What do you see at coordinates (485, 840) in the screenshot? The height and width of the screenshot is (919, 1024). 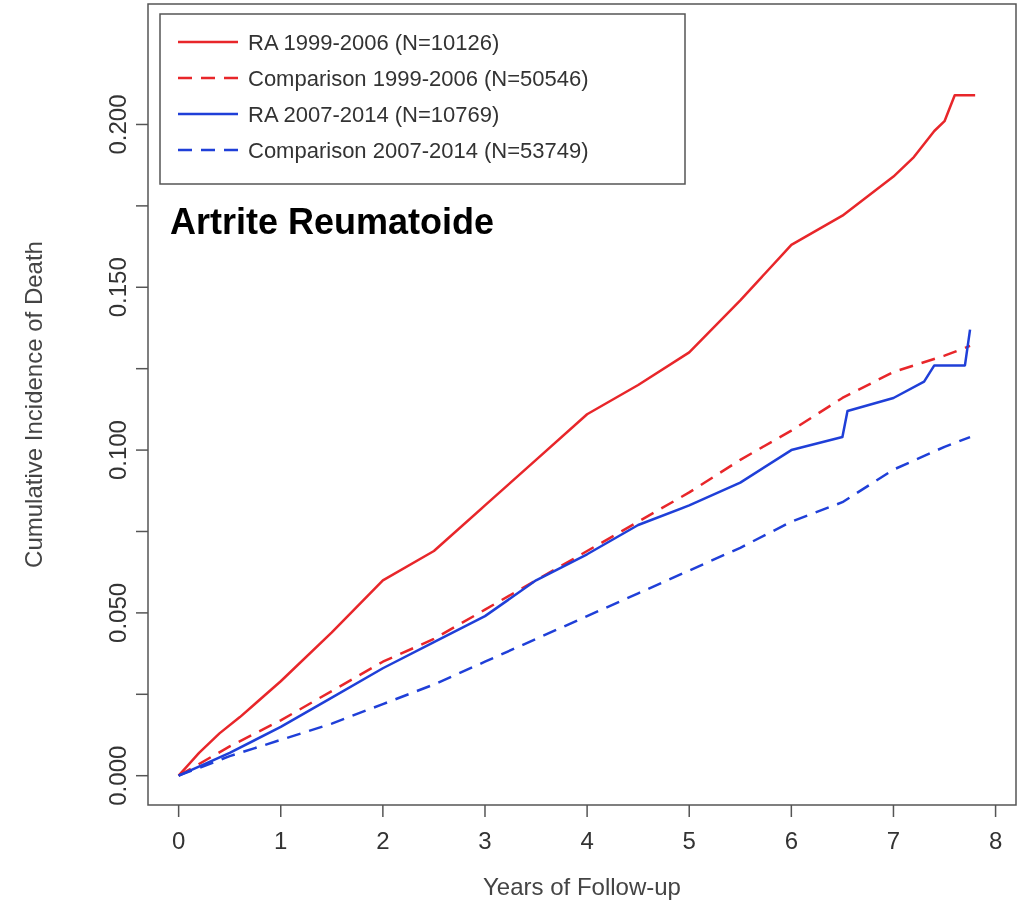 I see `x-tick-label: 3` at bounding box center [485, 840].